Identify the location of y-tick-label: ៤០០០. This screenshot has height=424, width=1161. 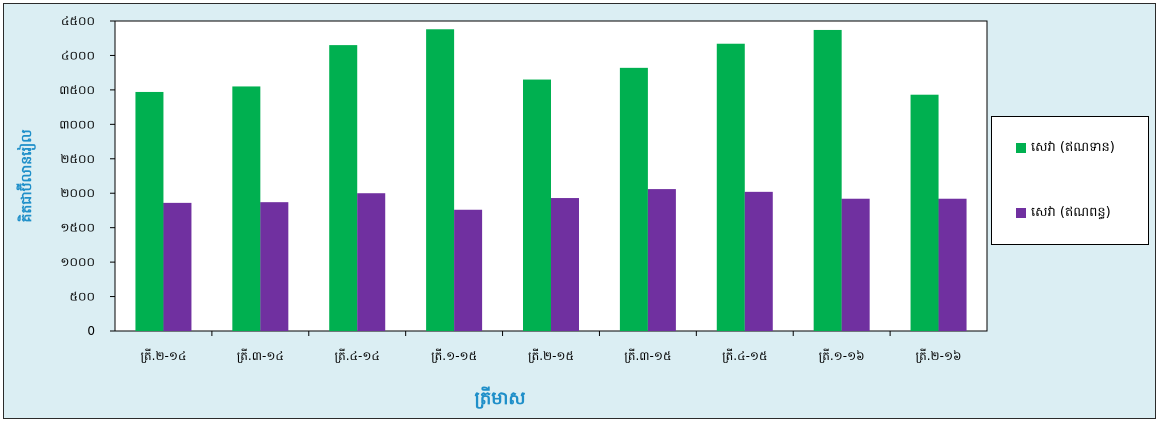
(78, 55).